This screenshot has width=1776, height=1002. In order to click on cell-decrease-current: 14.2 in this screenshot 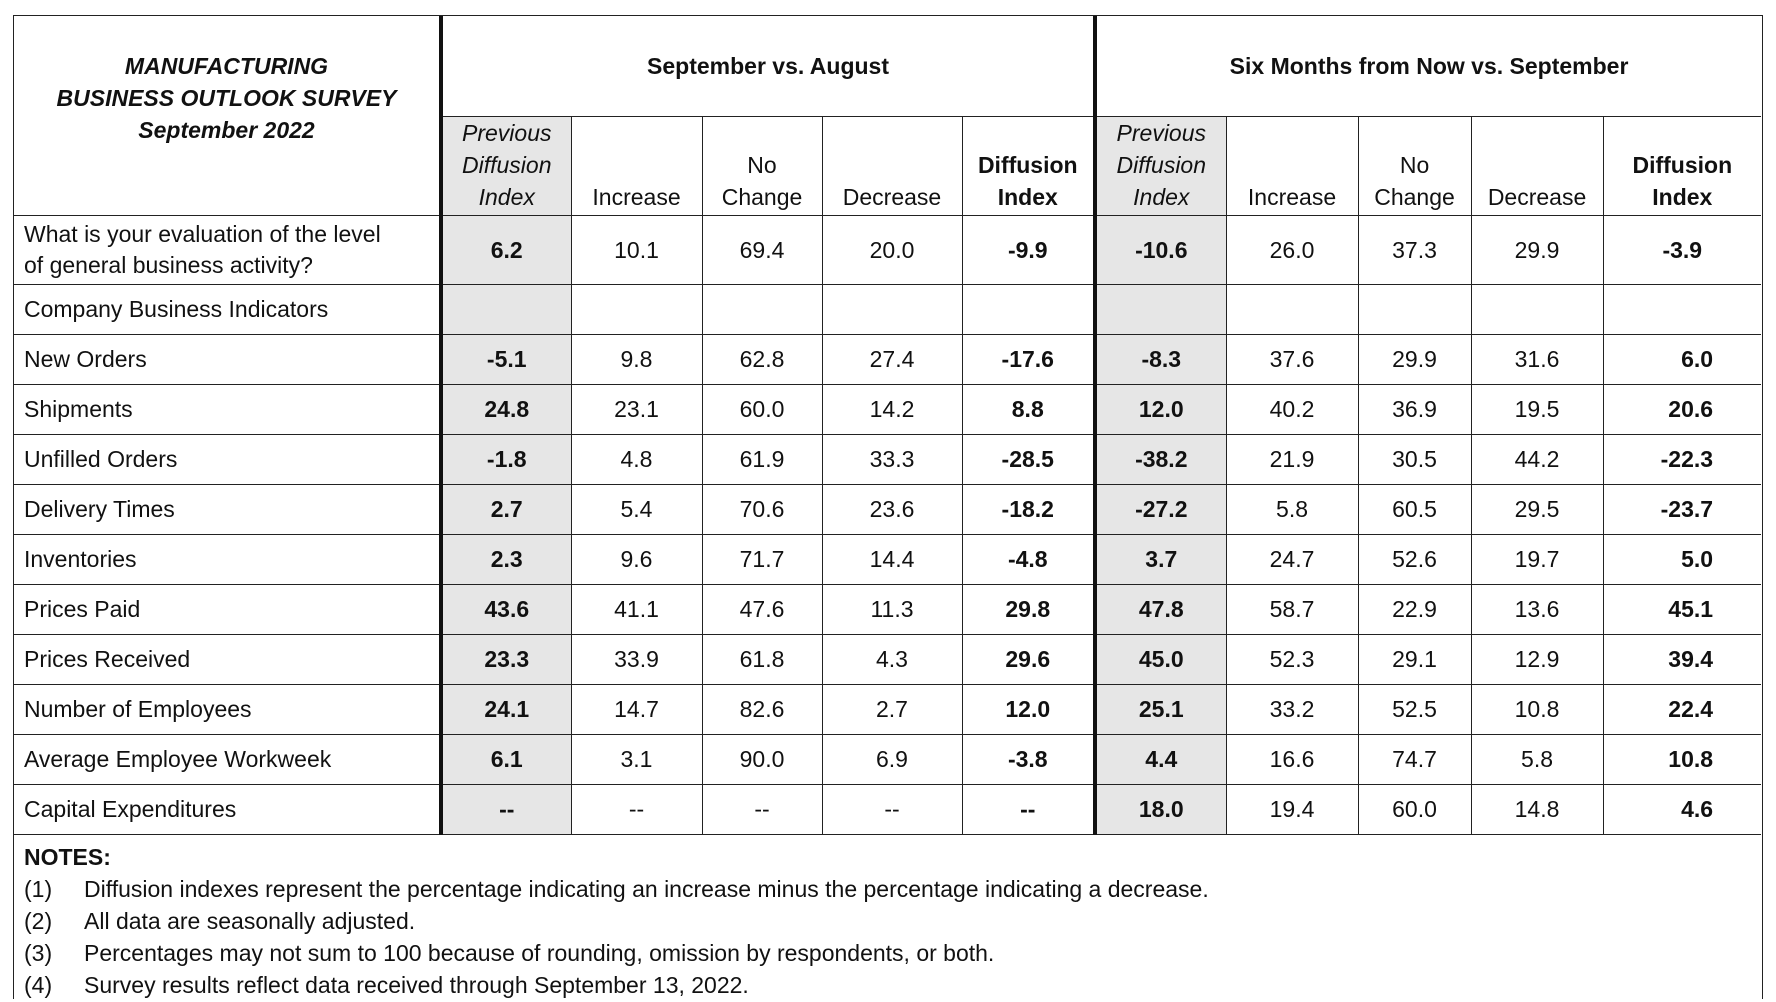, I will do `click(892, 409)`.